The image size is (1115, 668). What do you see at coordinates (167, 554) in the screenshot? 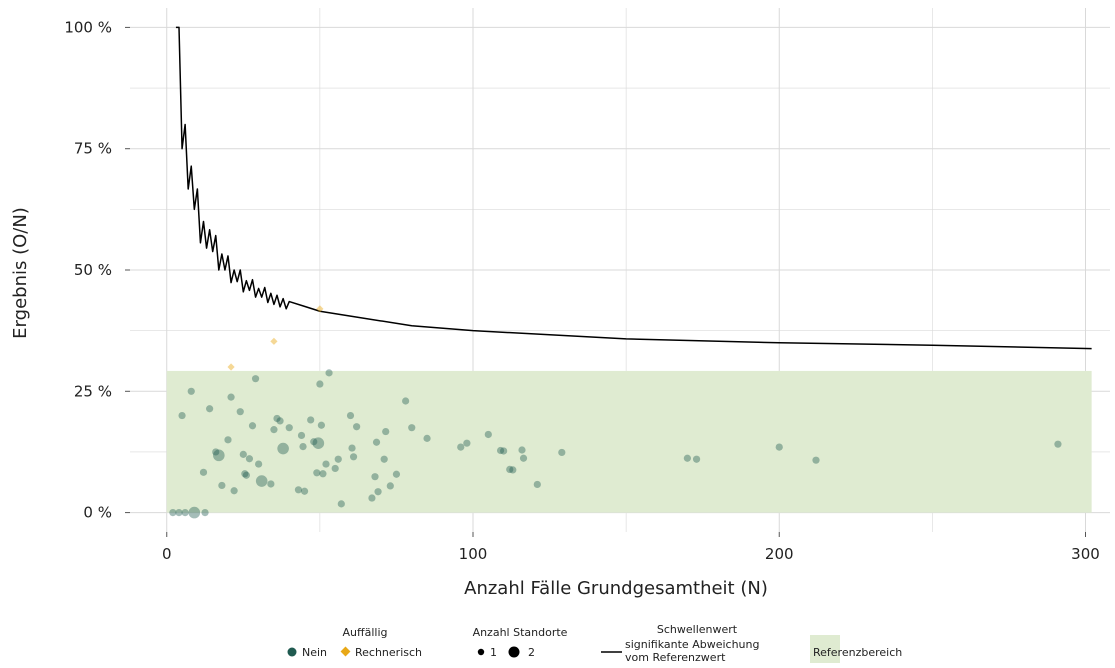
I see `x-tick-label: 0` at bounding box center [167, 554].